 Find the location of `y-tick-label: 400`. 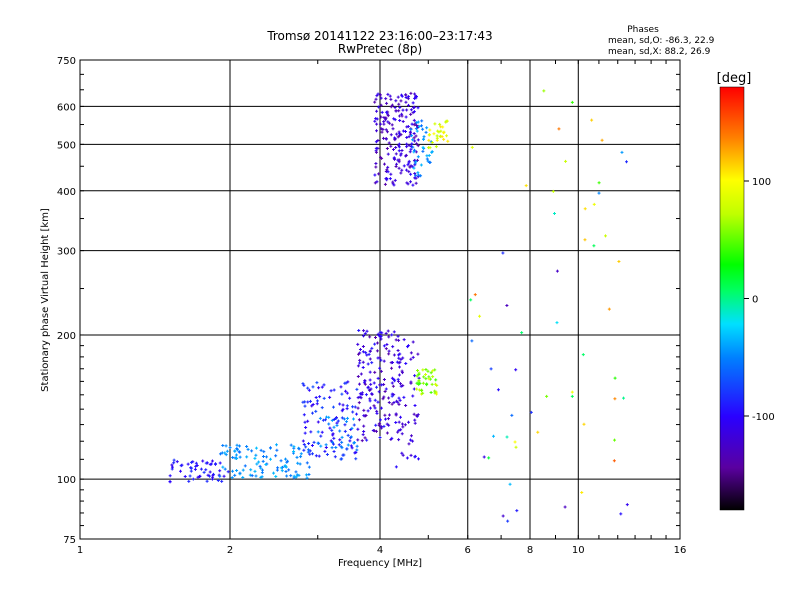

y-tick-label: 400 is located at coordinates (66, 192).